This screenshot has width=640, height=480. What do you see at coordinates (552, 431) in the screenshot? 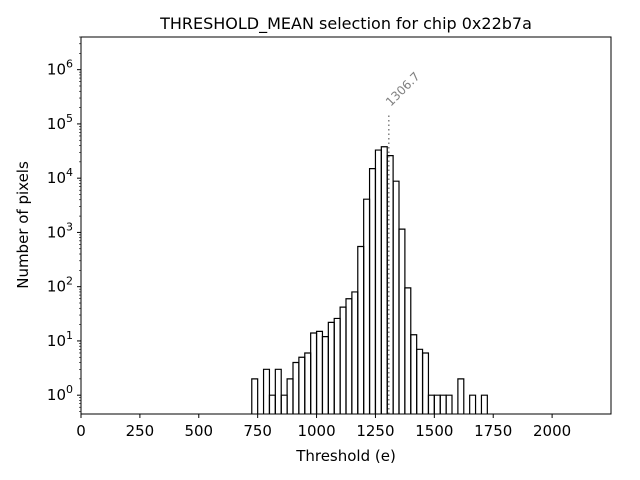
I see `x-tick-label: 2000` at bounding box center [552, 431].